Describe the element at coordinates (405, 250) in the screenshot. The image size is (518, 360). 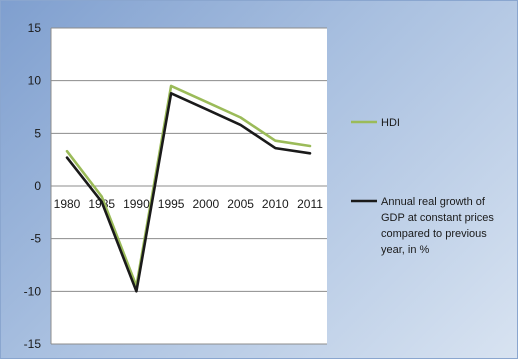
I see `legend-label-1-line: year, in %` at that location.